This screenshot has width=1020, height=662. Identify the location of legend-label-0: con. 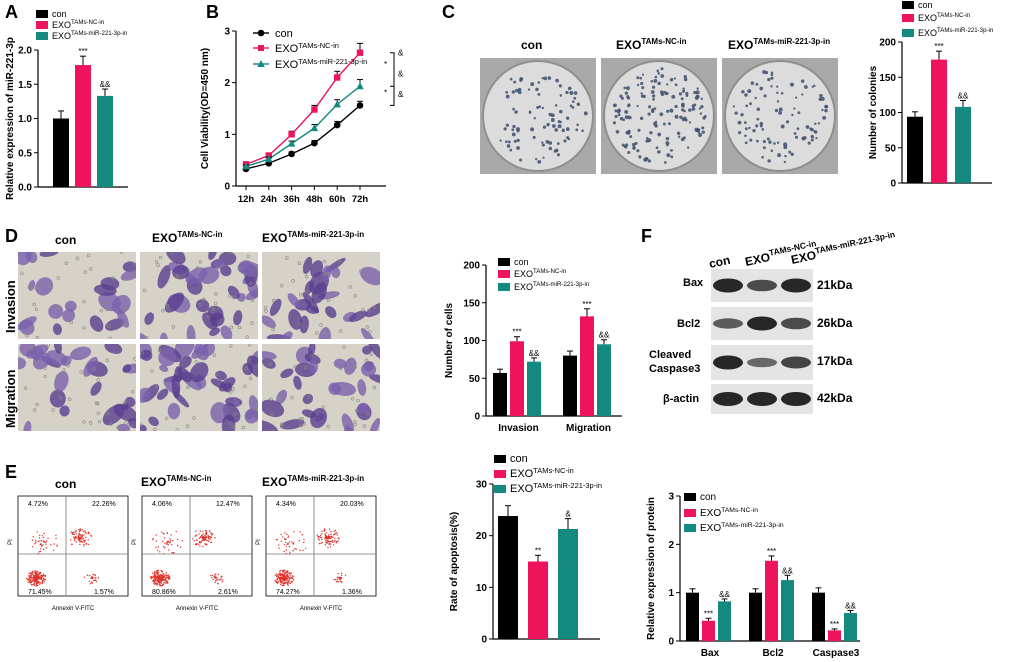
(519, 459).